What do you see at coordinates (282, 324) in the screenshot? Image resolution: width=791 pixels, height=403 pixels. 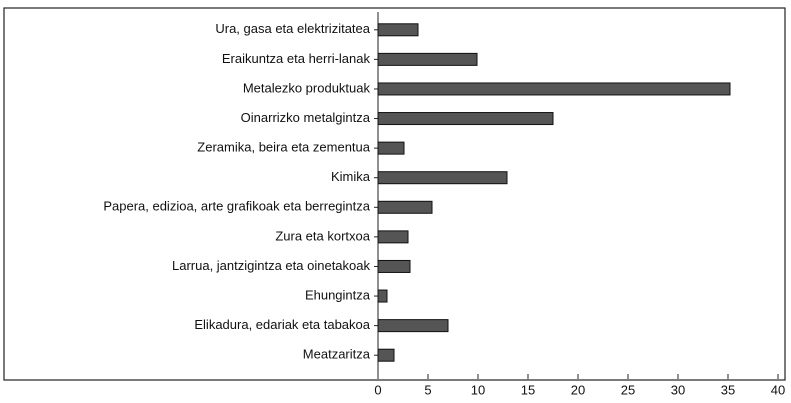 I see `y-tick-label: Elikadura, edariak eta tabakoa` at bounding box center [282, 324].